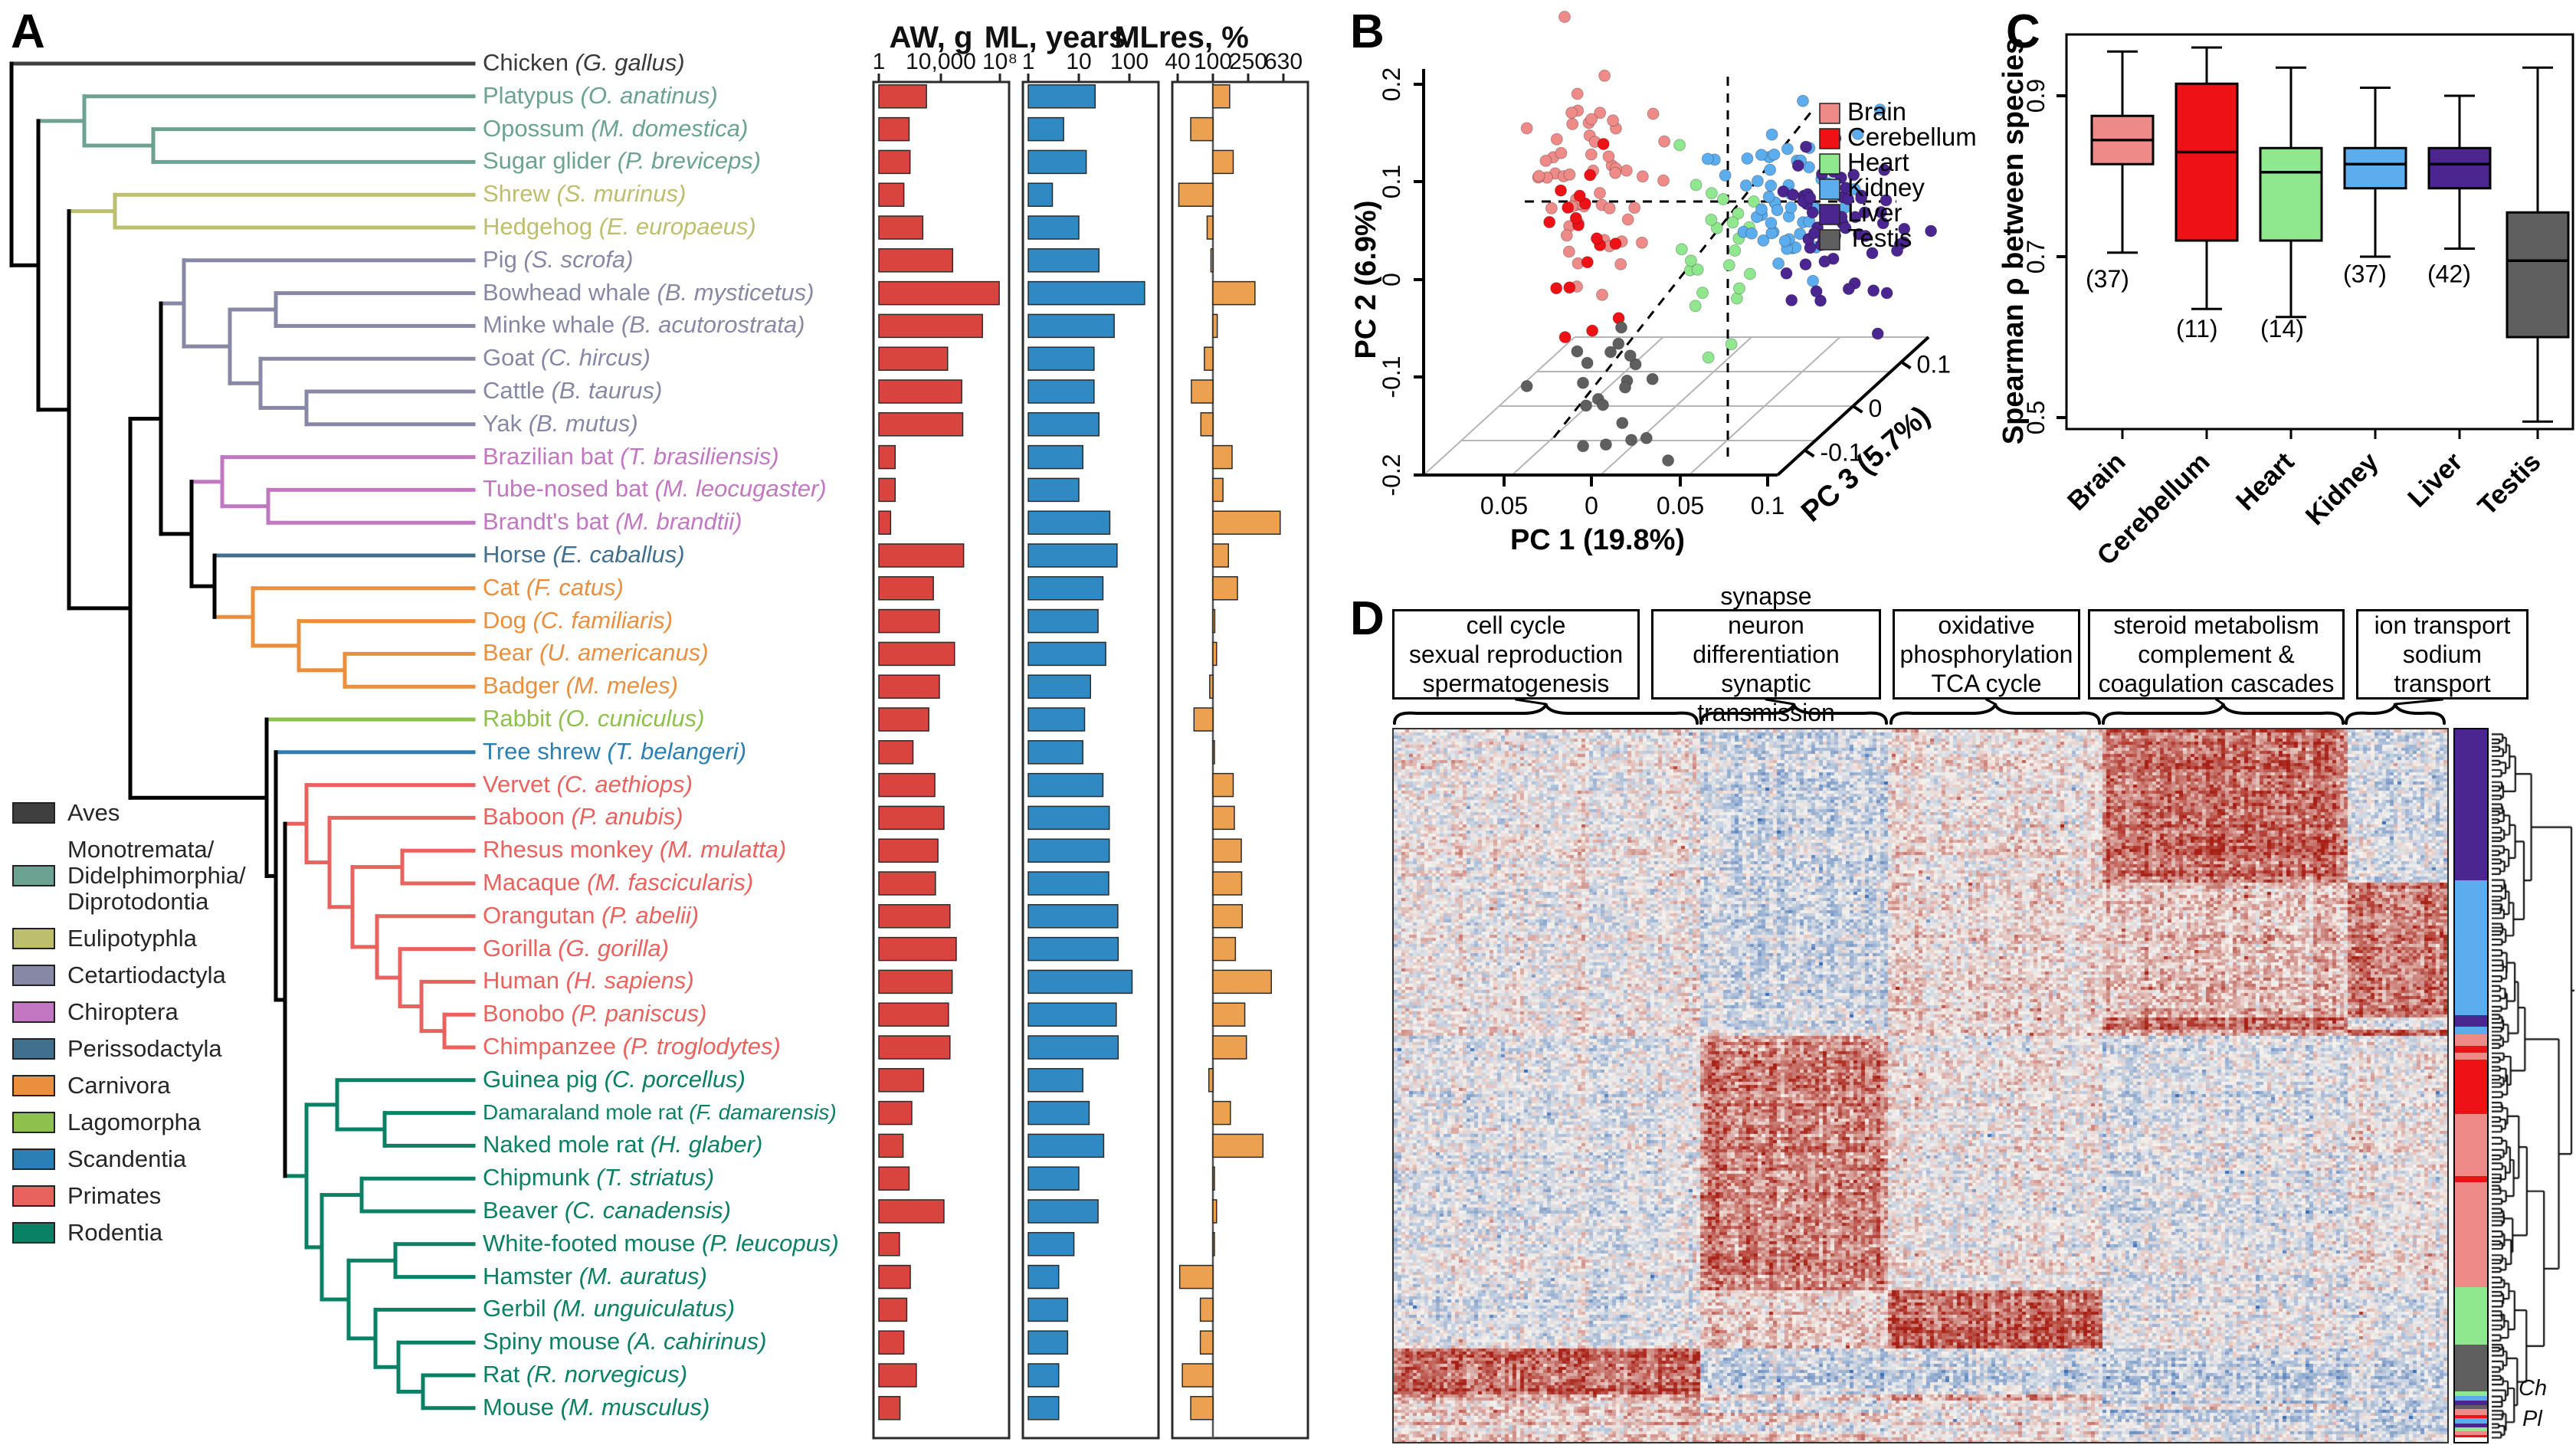 This screenshot has height=1445, width=2576. Describe the element at coordinates (576, 948) in the screenshot. I see `species-label: Gorilla (G. gorilla)` at that location.